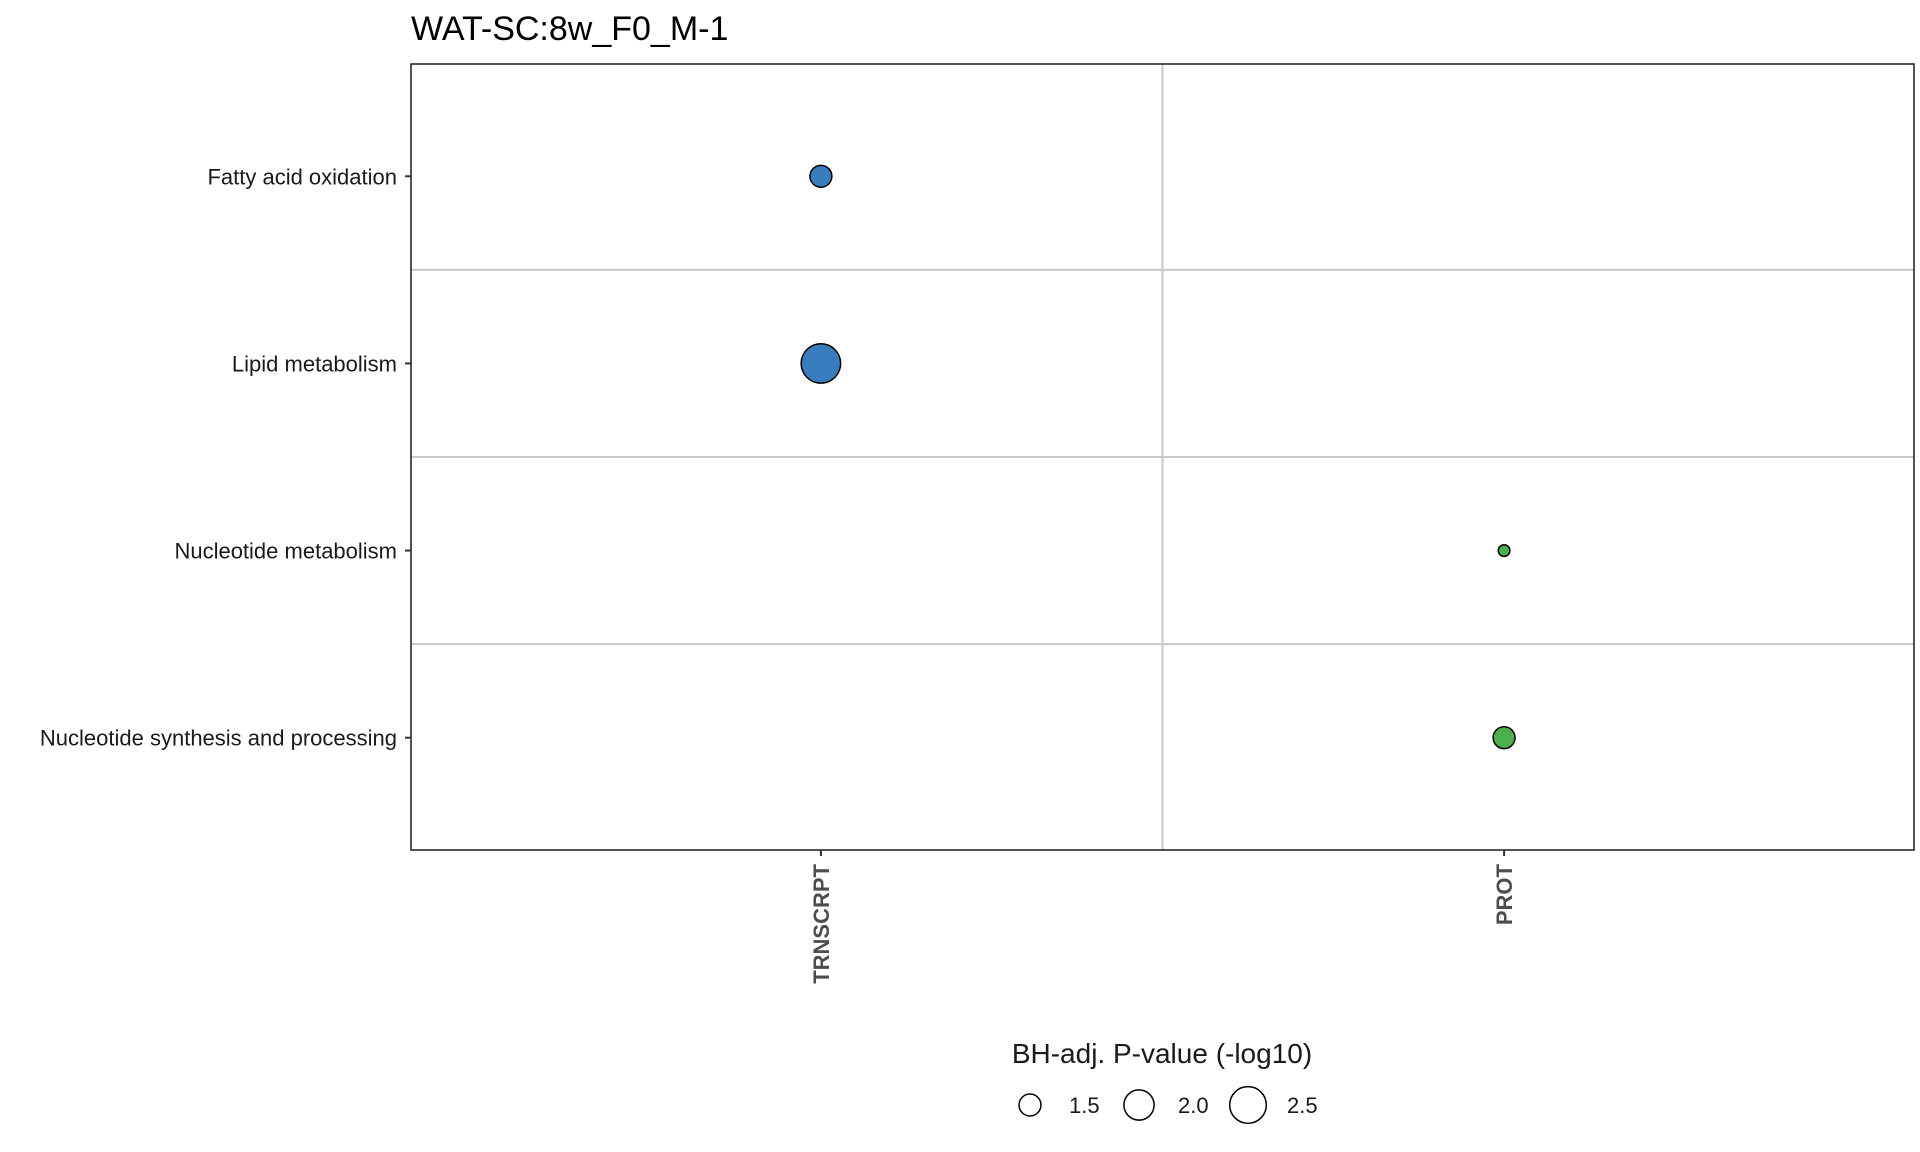 This screenshot has width=1920, height=1152. Describe the element at coordinates (1162, 1053) in the screenshot. I see `legend-title: BH-adj. P-value (-log10)` at that location.